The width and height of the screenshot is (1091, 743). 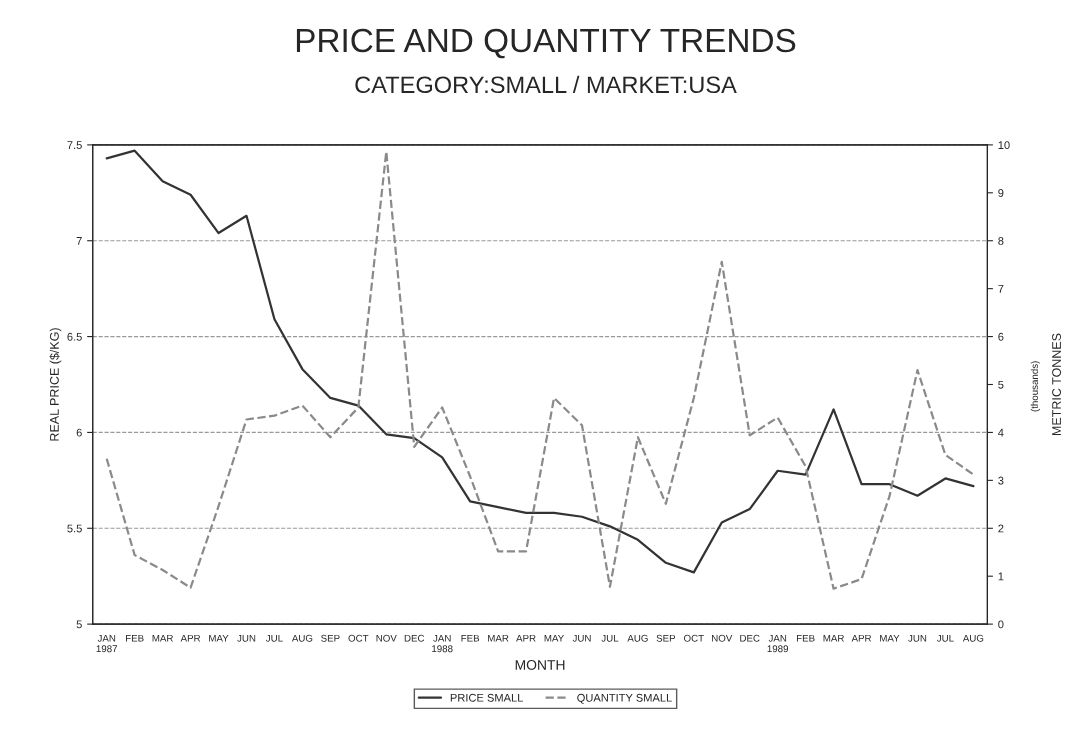 What do you see at coordinates (55, 384) in the screenshot?
I see `y-axis-title: REAL PRICE ($/KG)` at bounding box center [55, 384].